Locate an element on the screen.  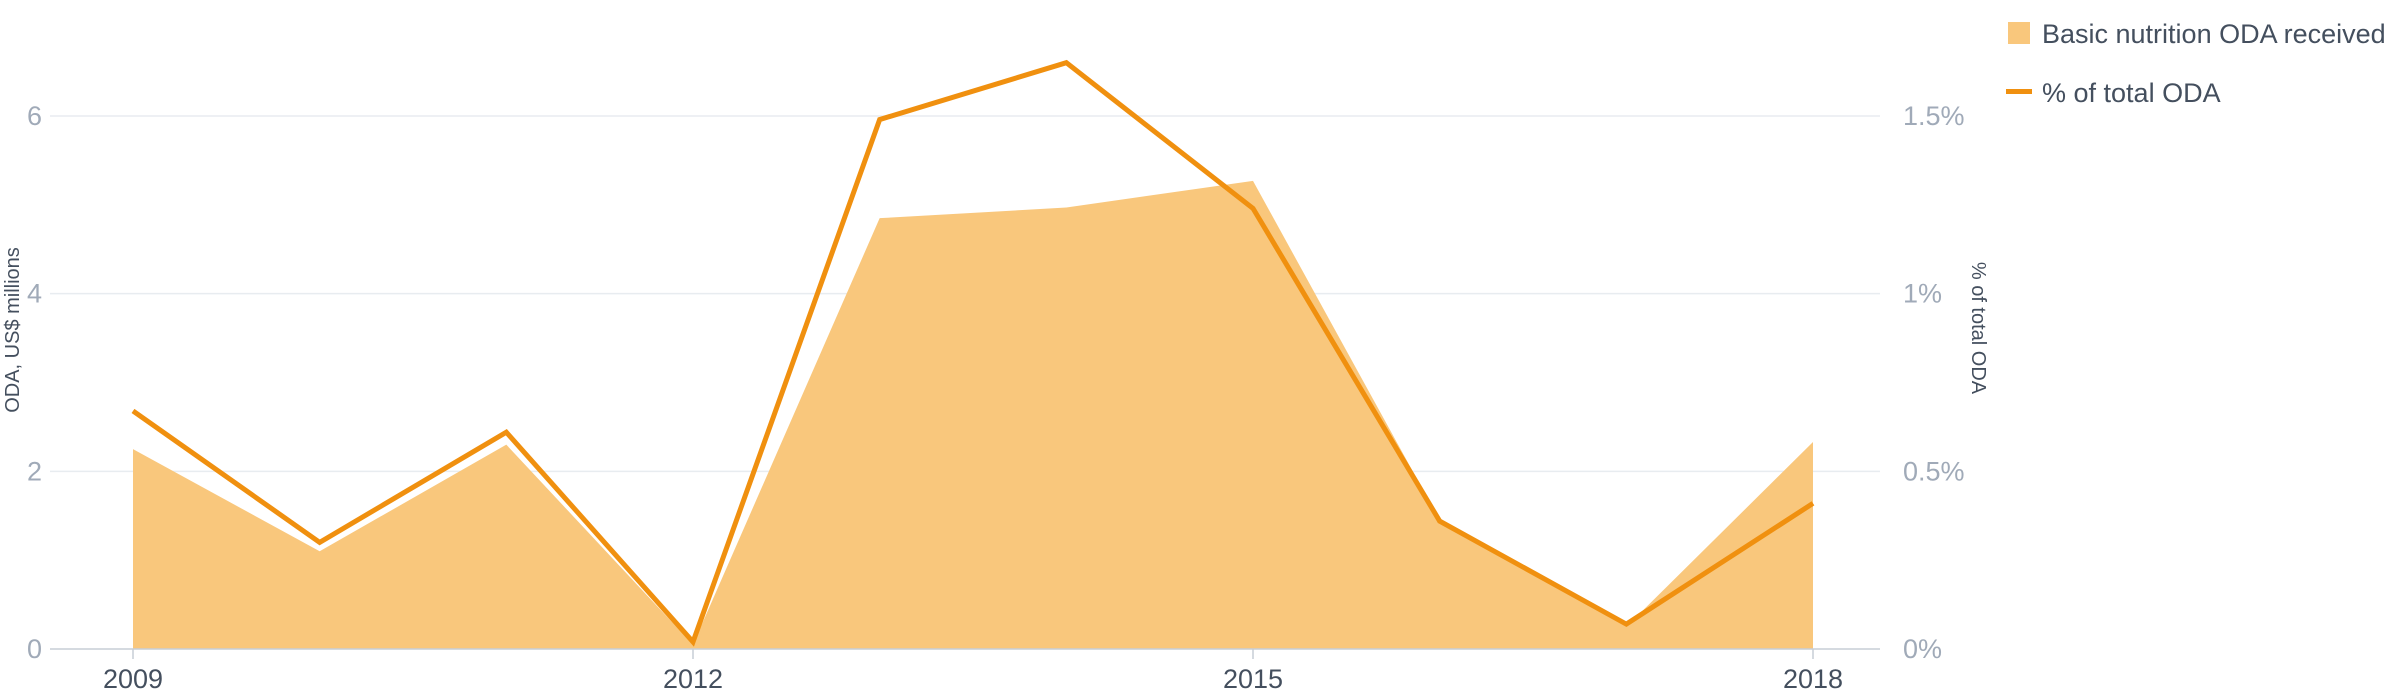
right-tick-label: 1% is located at coordinates (1922, 294).